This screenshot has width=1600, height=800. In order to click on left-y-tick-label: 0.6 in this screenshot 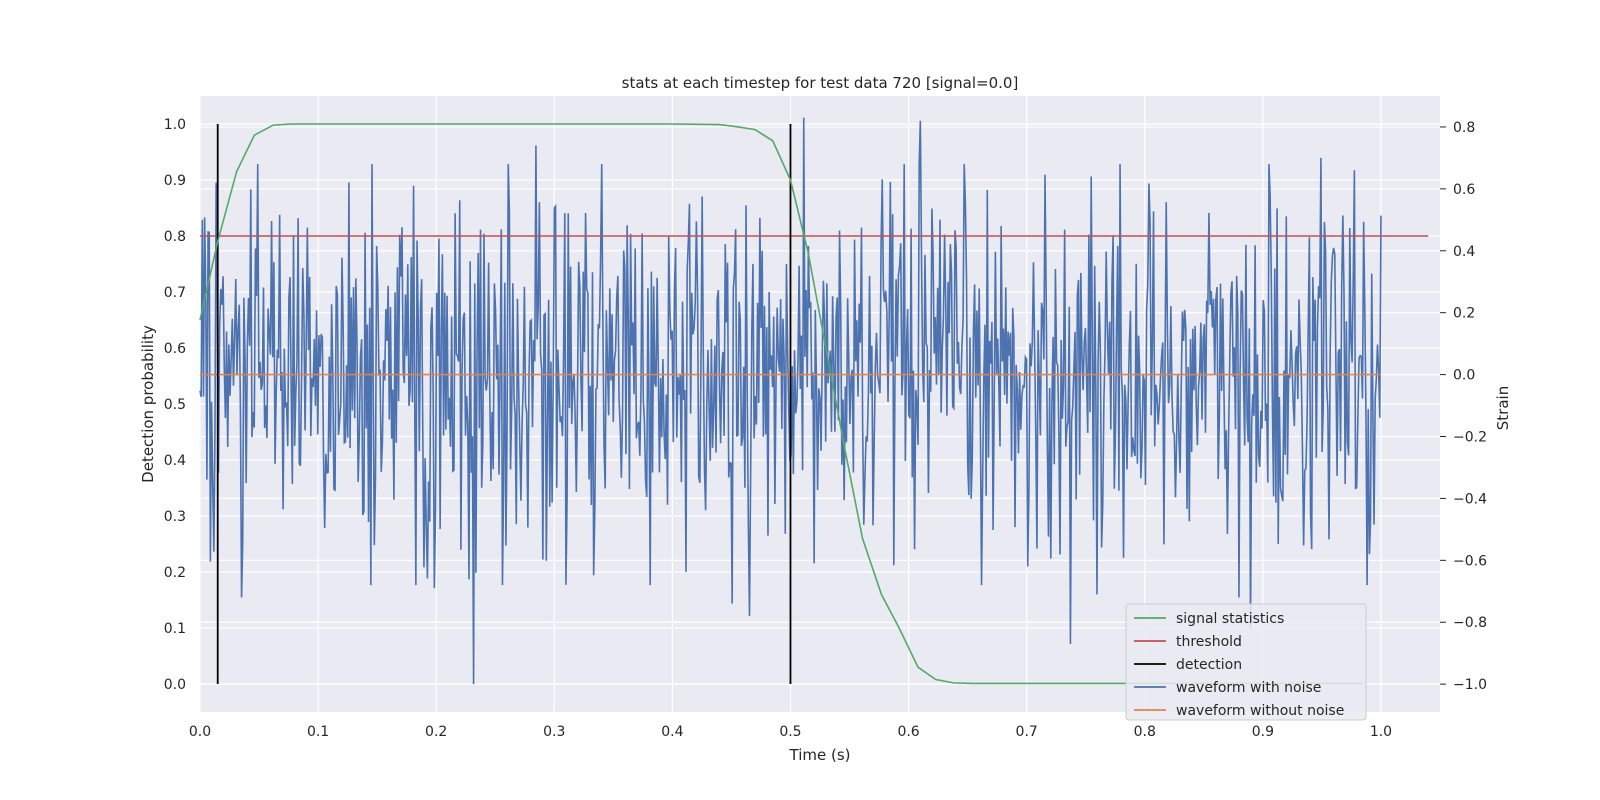, I will do `click(175, 349)`.